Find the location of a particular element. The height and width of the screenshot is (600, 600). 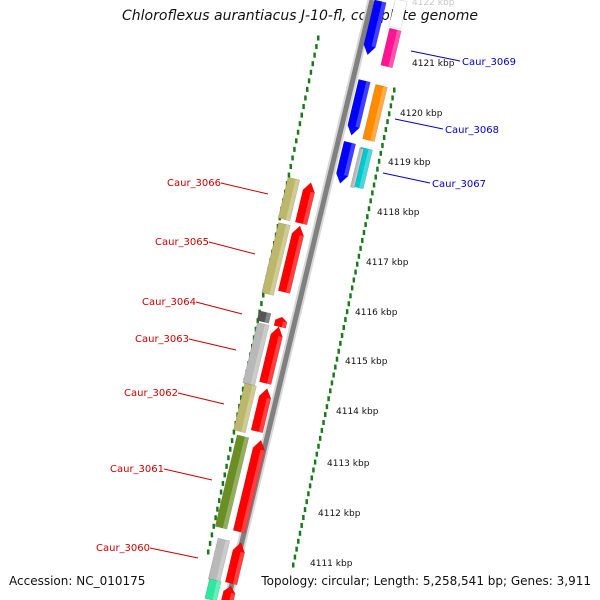

scale-label: 4117 kbp is located at coordinates (387, 263).